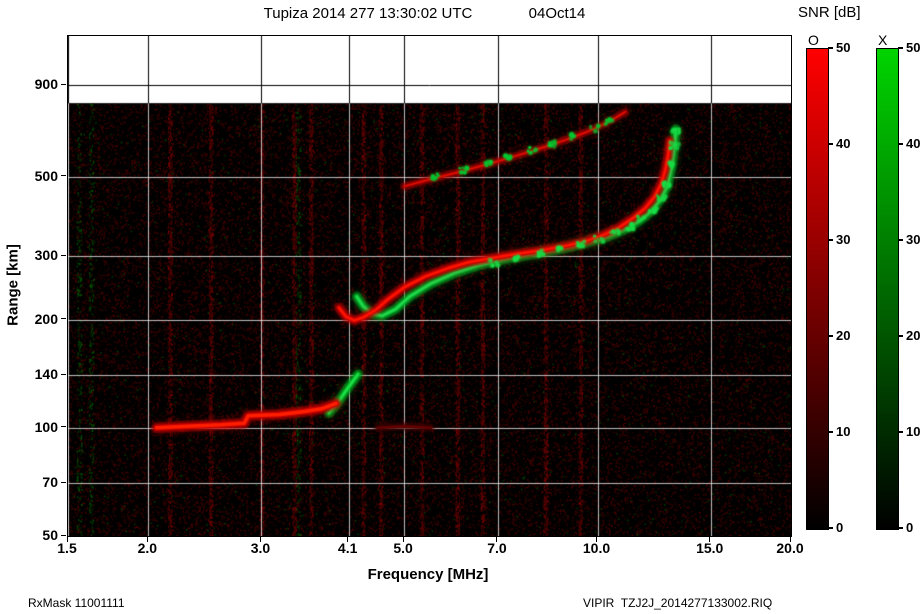 This screenshot has height=614, width=922. What do you see at coordinates (403, 548) in the screenshot?
I see `x-tick-label: 5.0` at bounding box center [403, 548].